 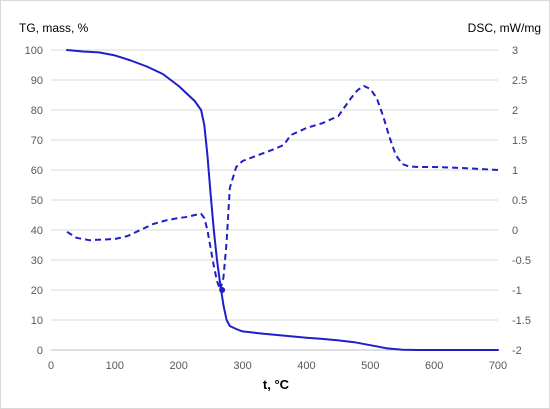 I want to click on x-axis-title: t, °C, so click(x=276, y=384).